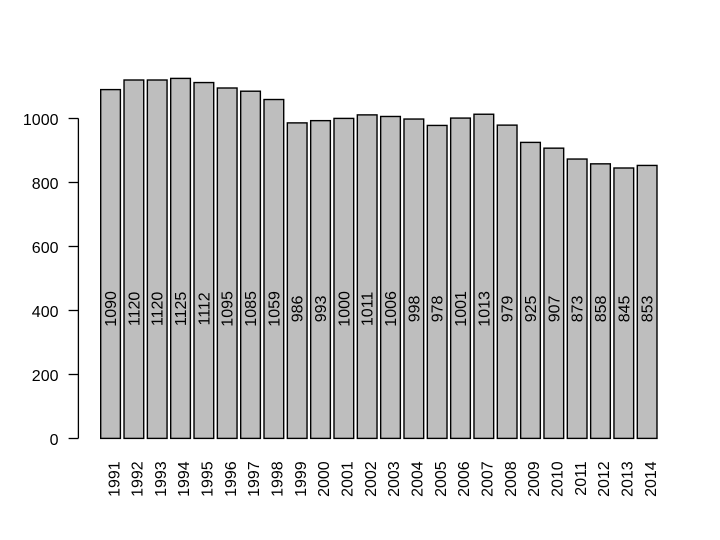 This screenshot has width=720, height=540. What do you see at coordinates (228, 309) in the screenshot?
I see `svg-text: 1095` at bounding box center [228, 309].